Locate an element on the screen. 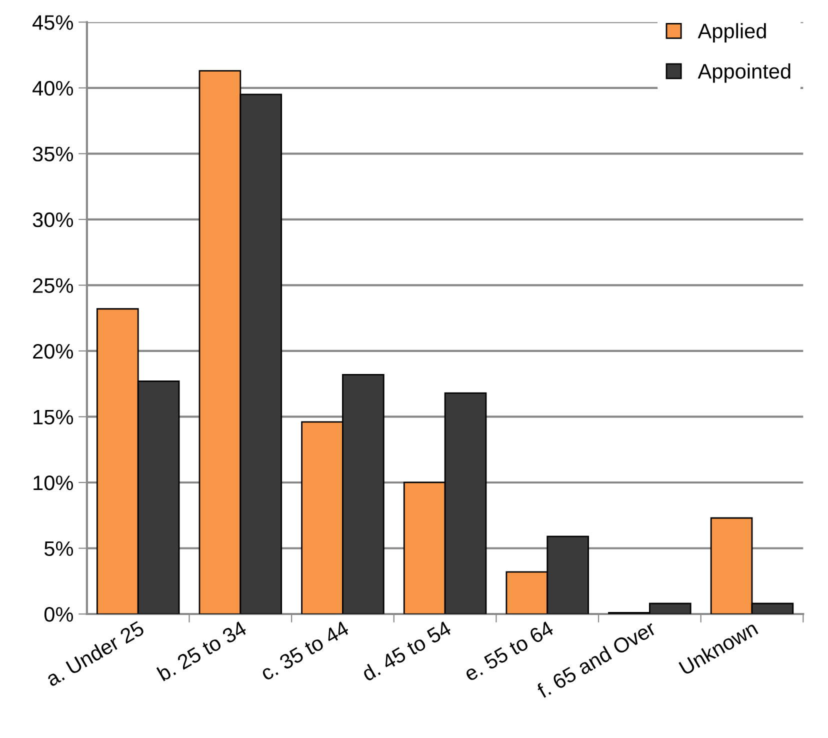 Image resolution: width=828 pixels, height=738 pixels. y-tick-label: 5% is located at coordinates (59, 548).